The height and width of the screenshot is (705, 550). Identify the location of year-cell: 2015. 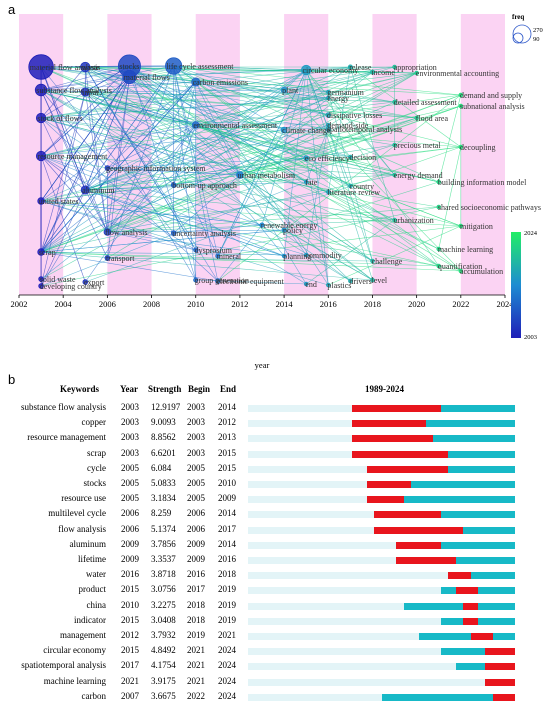
(130, 650).